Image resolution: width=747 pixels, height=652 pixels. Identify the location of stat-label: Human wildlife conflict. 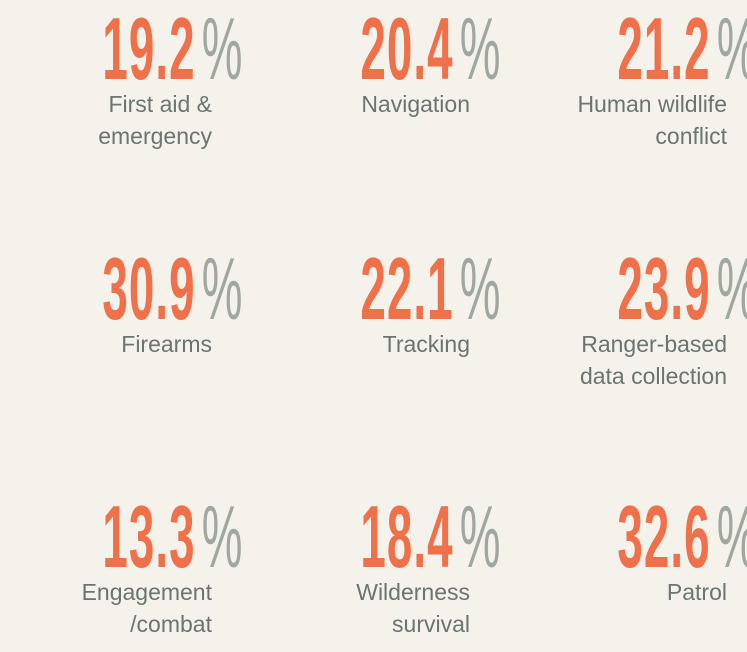
(607, 120).